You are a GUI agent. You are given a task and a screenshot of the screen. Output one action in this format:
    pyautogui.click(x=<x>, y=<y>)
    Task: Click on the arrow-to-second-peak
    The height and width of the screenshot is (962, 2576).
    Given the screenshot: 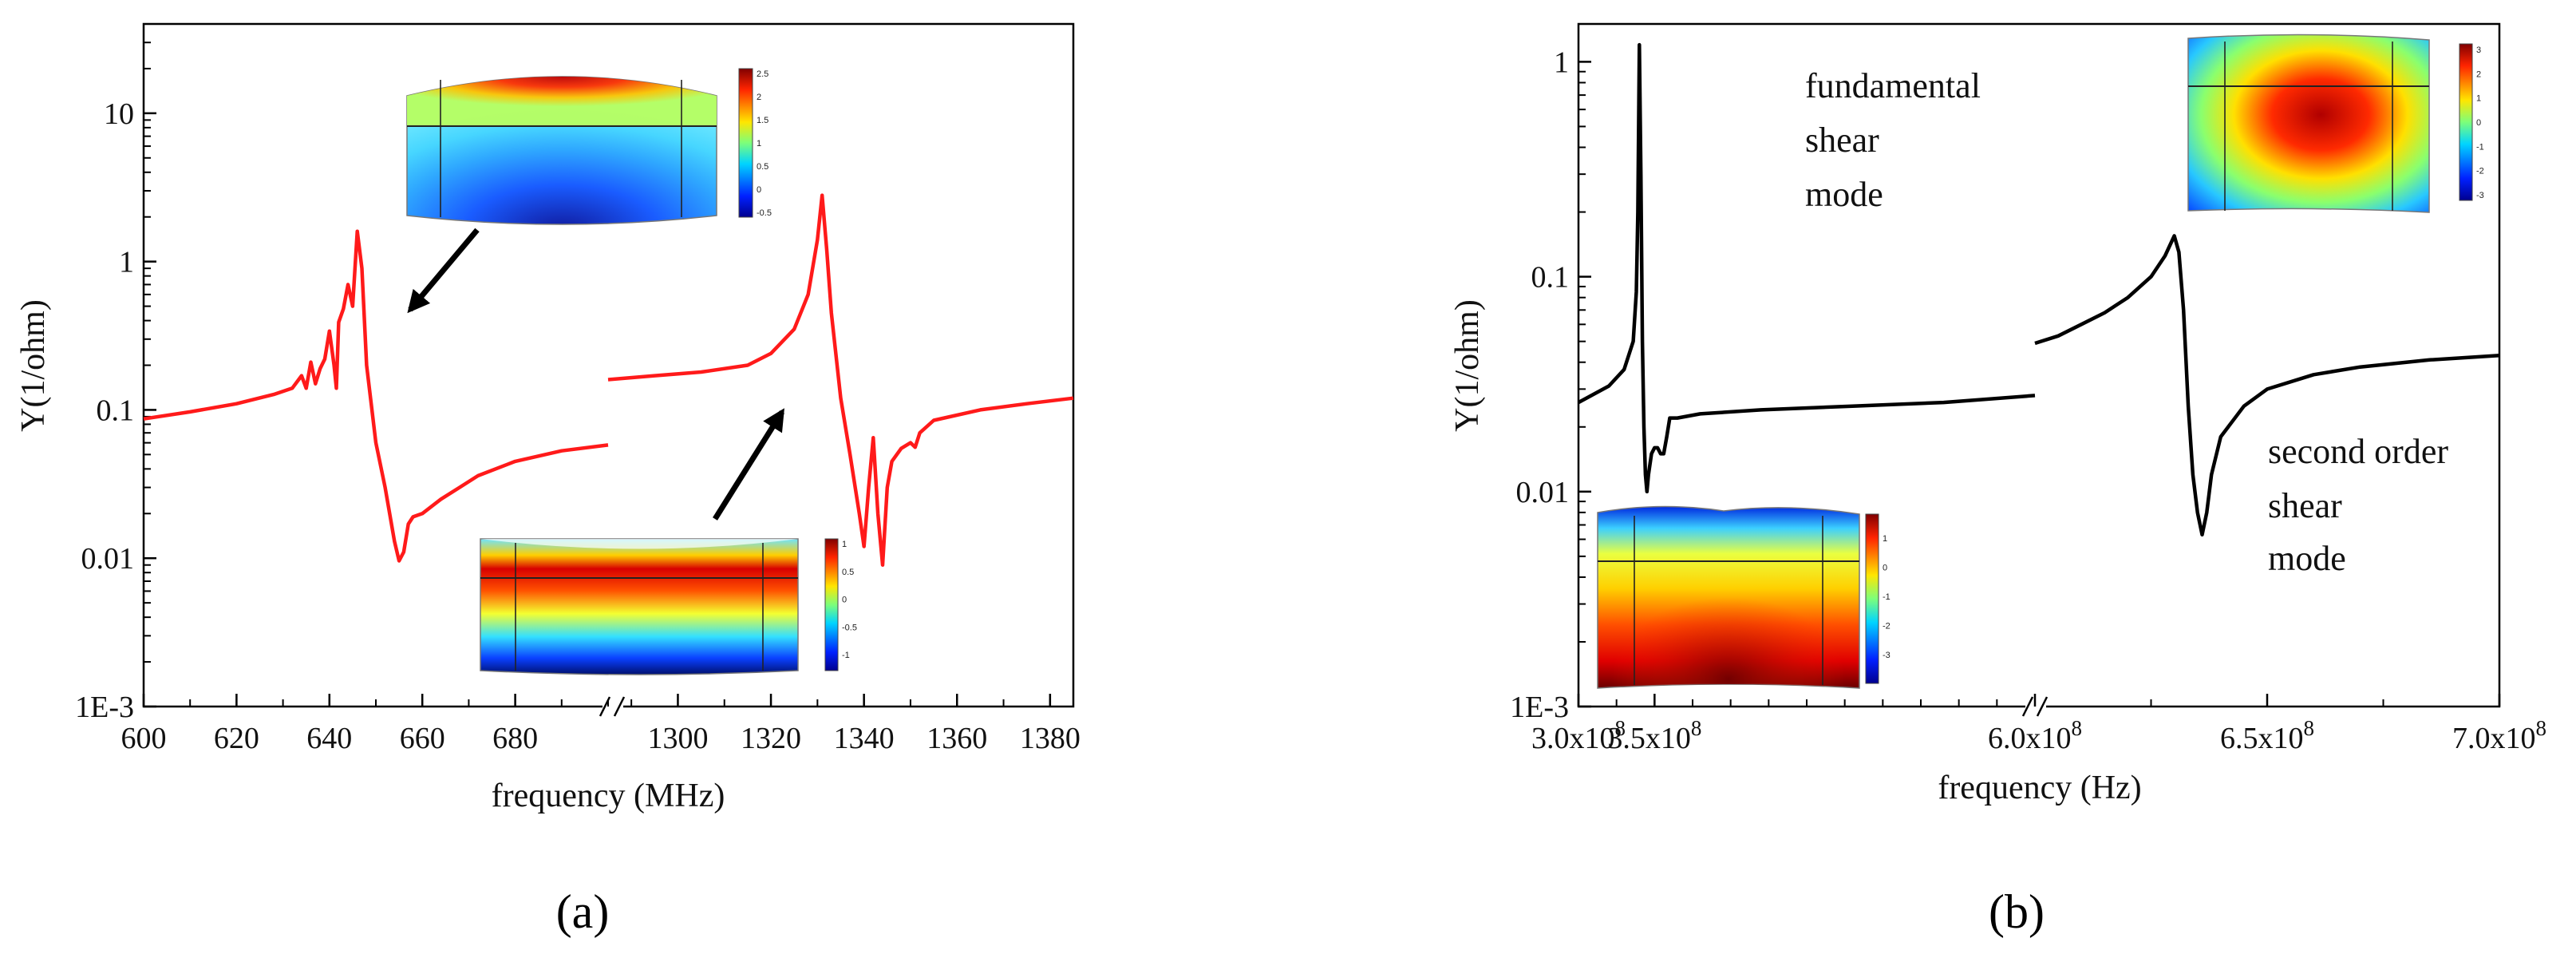 What is the action you would take?
    pyautogui.click(x=748, y=464)
    